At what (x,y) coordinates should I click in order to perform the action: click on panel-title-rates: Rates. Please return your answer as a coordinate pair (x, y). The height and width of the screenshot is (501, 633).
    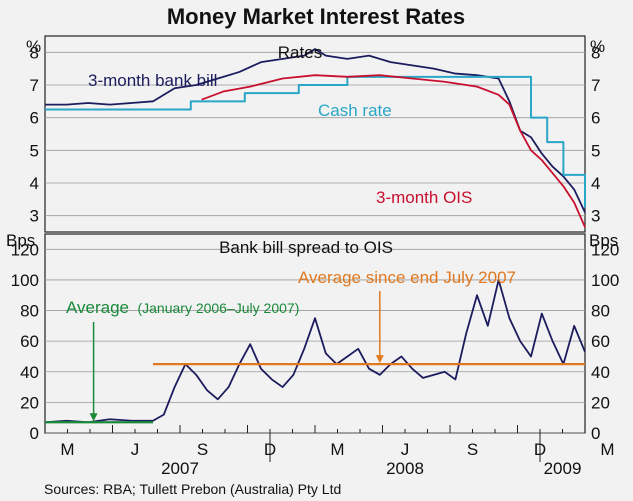
    Looking at the image, I should click on (300, 52).